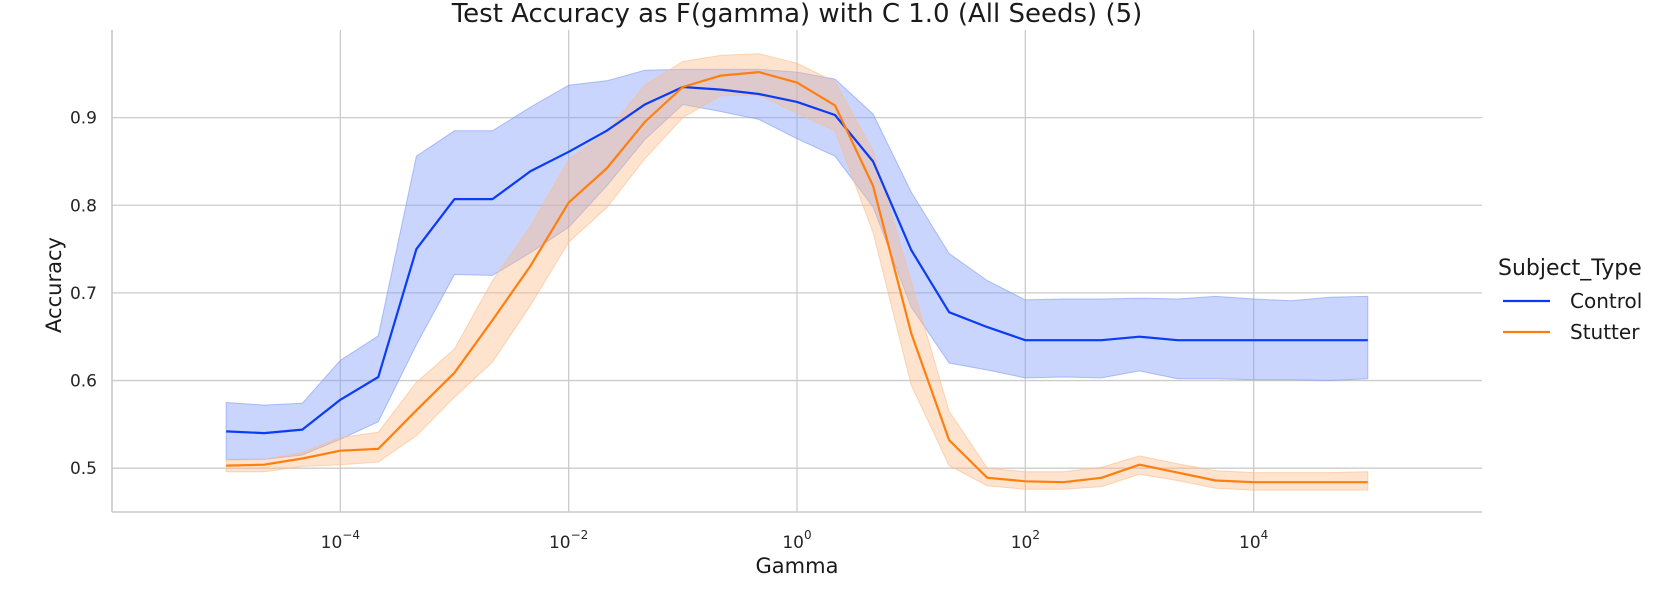 The width and height of the screenshot is (1669, 600). What do you see at coordinates (83, 206) in the screenshot?
I see `y-tick-label: 0.8` at bounding box center [83, 206].